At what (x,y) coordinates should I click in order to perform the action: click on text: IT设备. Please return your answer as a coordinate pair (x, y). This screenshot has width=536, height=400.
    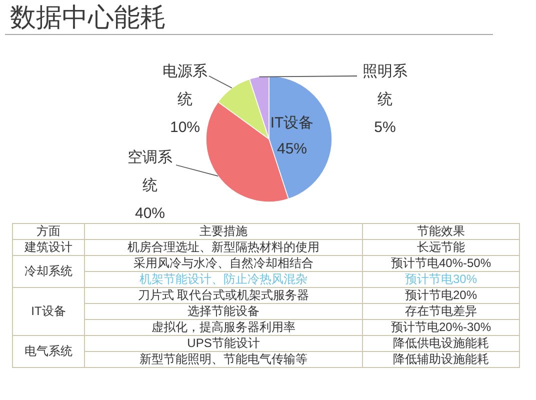
    Looking at the image, I should click on (48, 312).